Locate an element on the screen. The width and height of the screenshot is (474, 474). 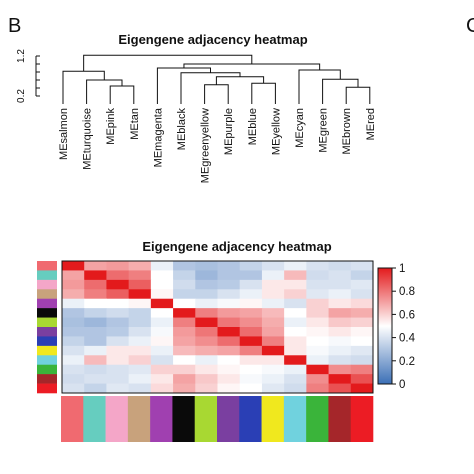
dendrogram-y-axis: 0.2 1.2 is located at coordinates (28, 76).